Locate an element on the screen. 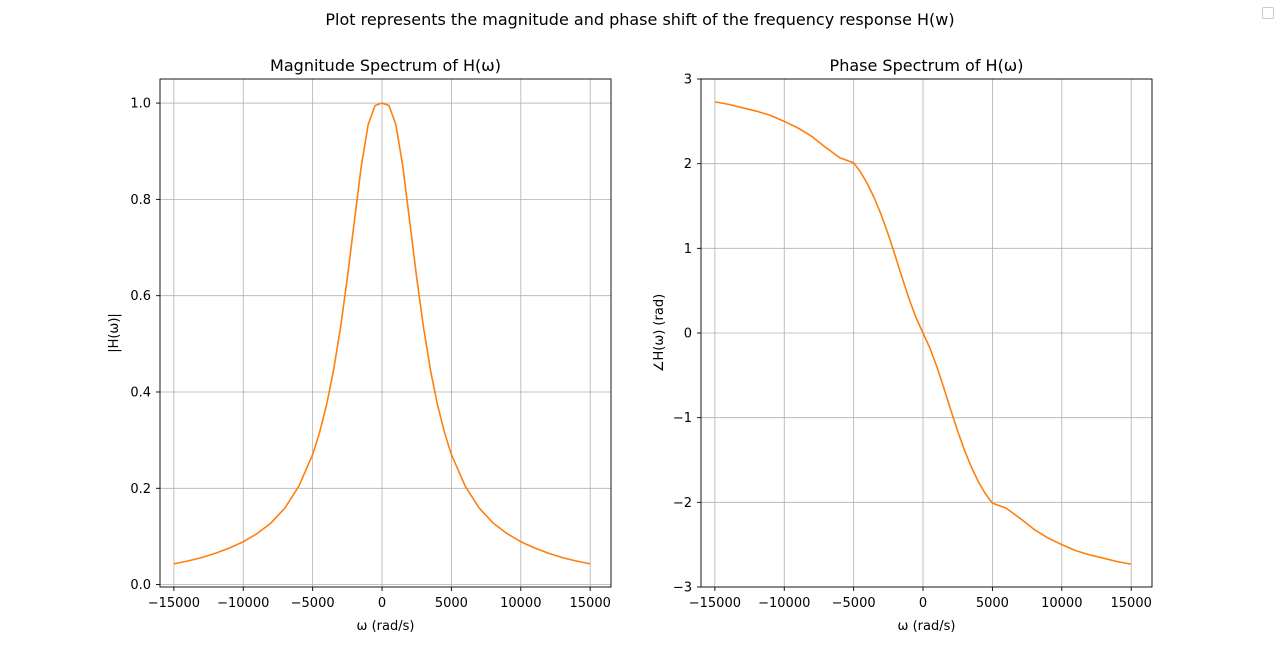 This screenshot has height=660, width=1280. legend-box is located at coordinates (1268, 13).